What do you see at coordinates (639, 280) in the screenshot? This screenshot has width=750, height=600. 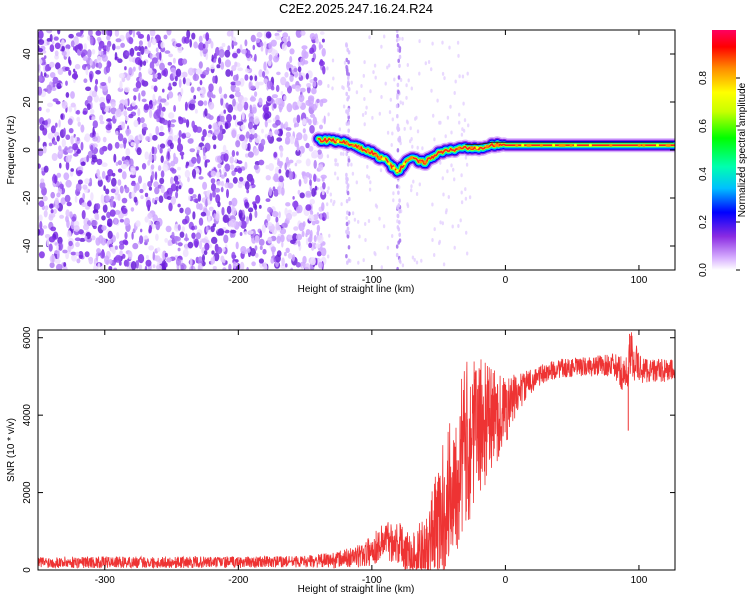 I see `spectrogram-x-tick-label: 100` at bounding box center [639, 280].